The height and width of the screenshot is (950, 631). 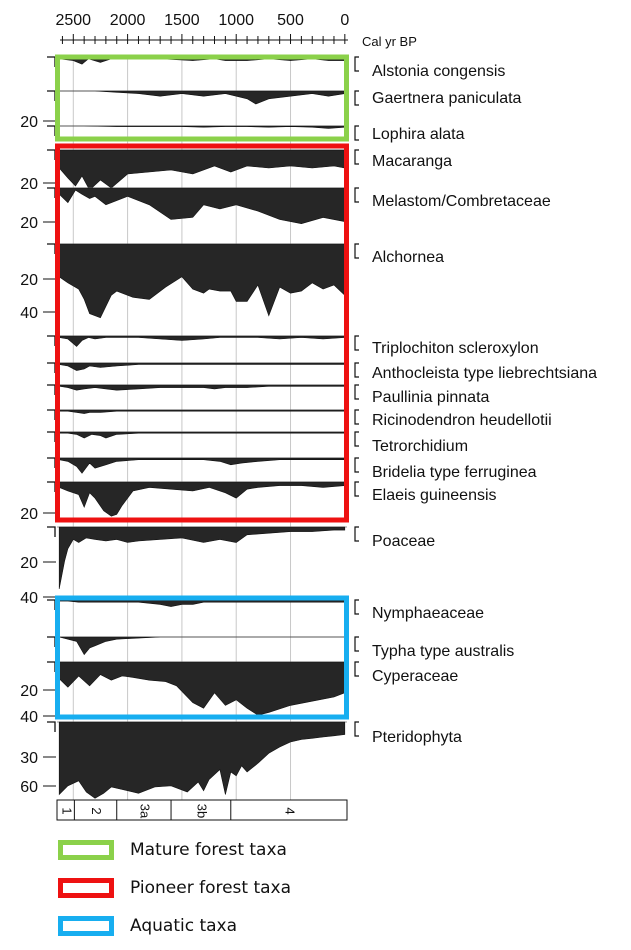 I want to click on zone-strip: 1 2 3a 3b 4, so click(x=202, y=810).